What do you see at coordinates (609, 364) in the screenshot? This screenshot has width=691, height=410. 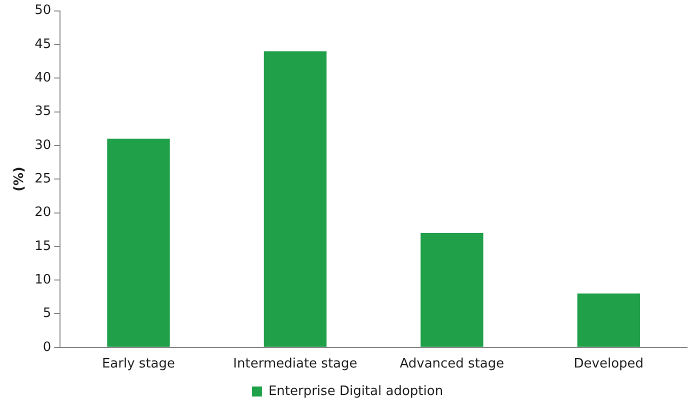 I see `x-tick-label: Developed` at bounding box center [609, 364].